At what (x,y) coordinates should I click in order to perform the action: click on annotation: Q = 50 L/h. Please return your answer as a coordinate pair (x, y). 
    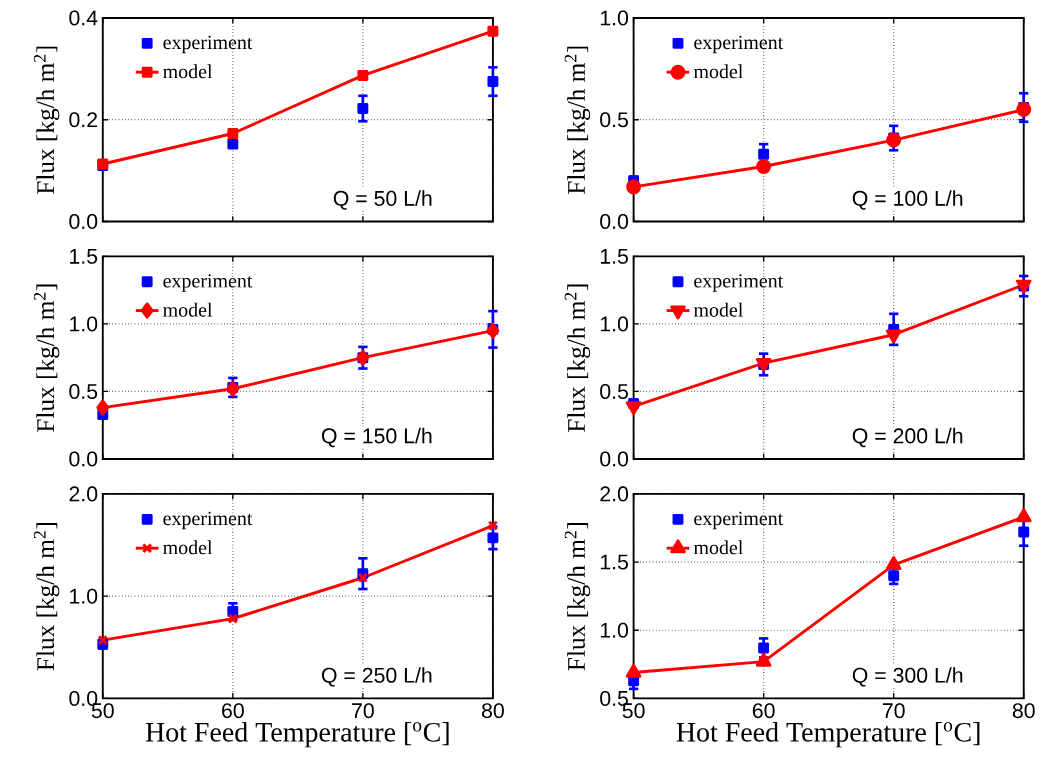
    Looking at the image, I should click on (382, 200).